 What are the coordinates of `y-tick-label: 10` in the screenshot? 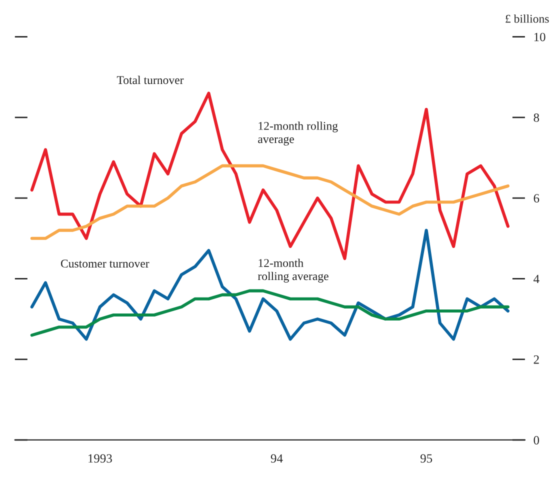 It's located at (540, 37).